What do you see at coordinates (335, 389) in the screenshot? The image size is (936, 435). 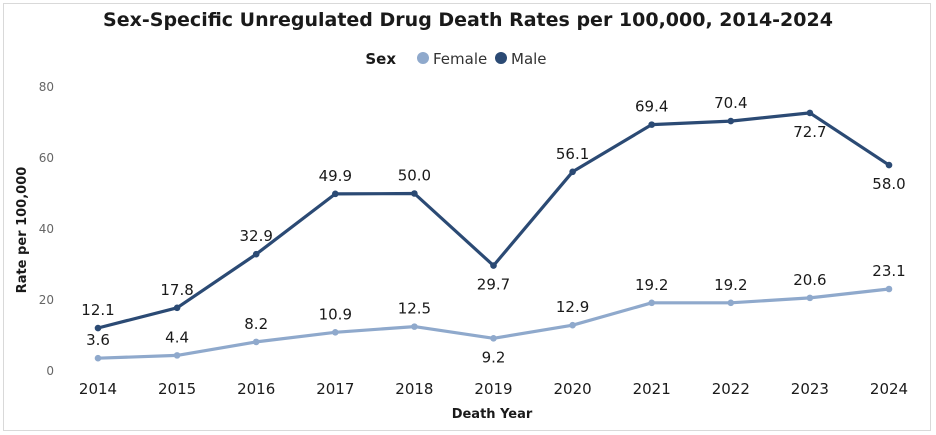 I see `x-tick-label: 2017` at bounding box center [335, 389].